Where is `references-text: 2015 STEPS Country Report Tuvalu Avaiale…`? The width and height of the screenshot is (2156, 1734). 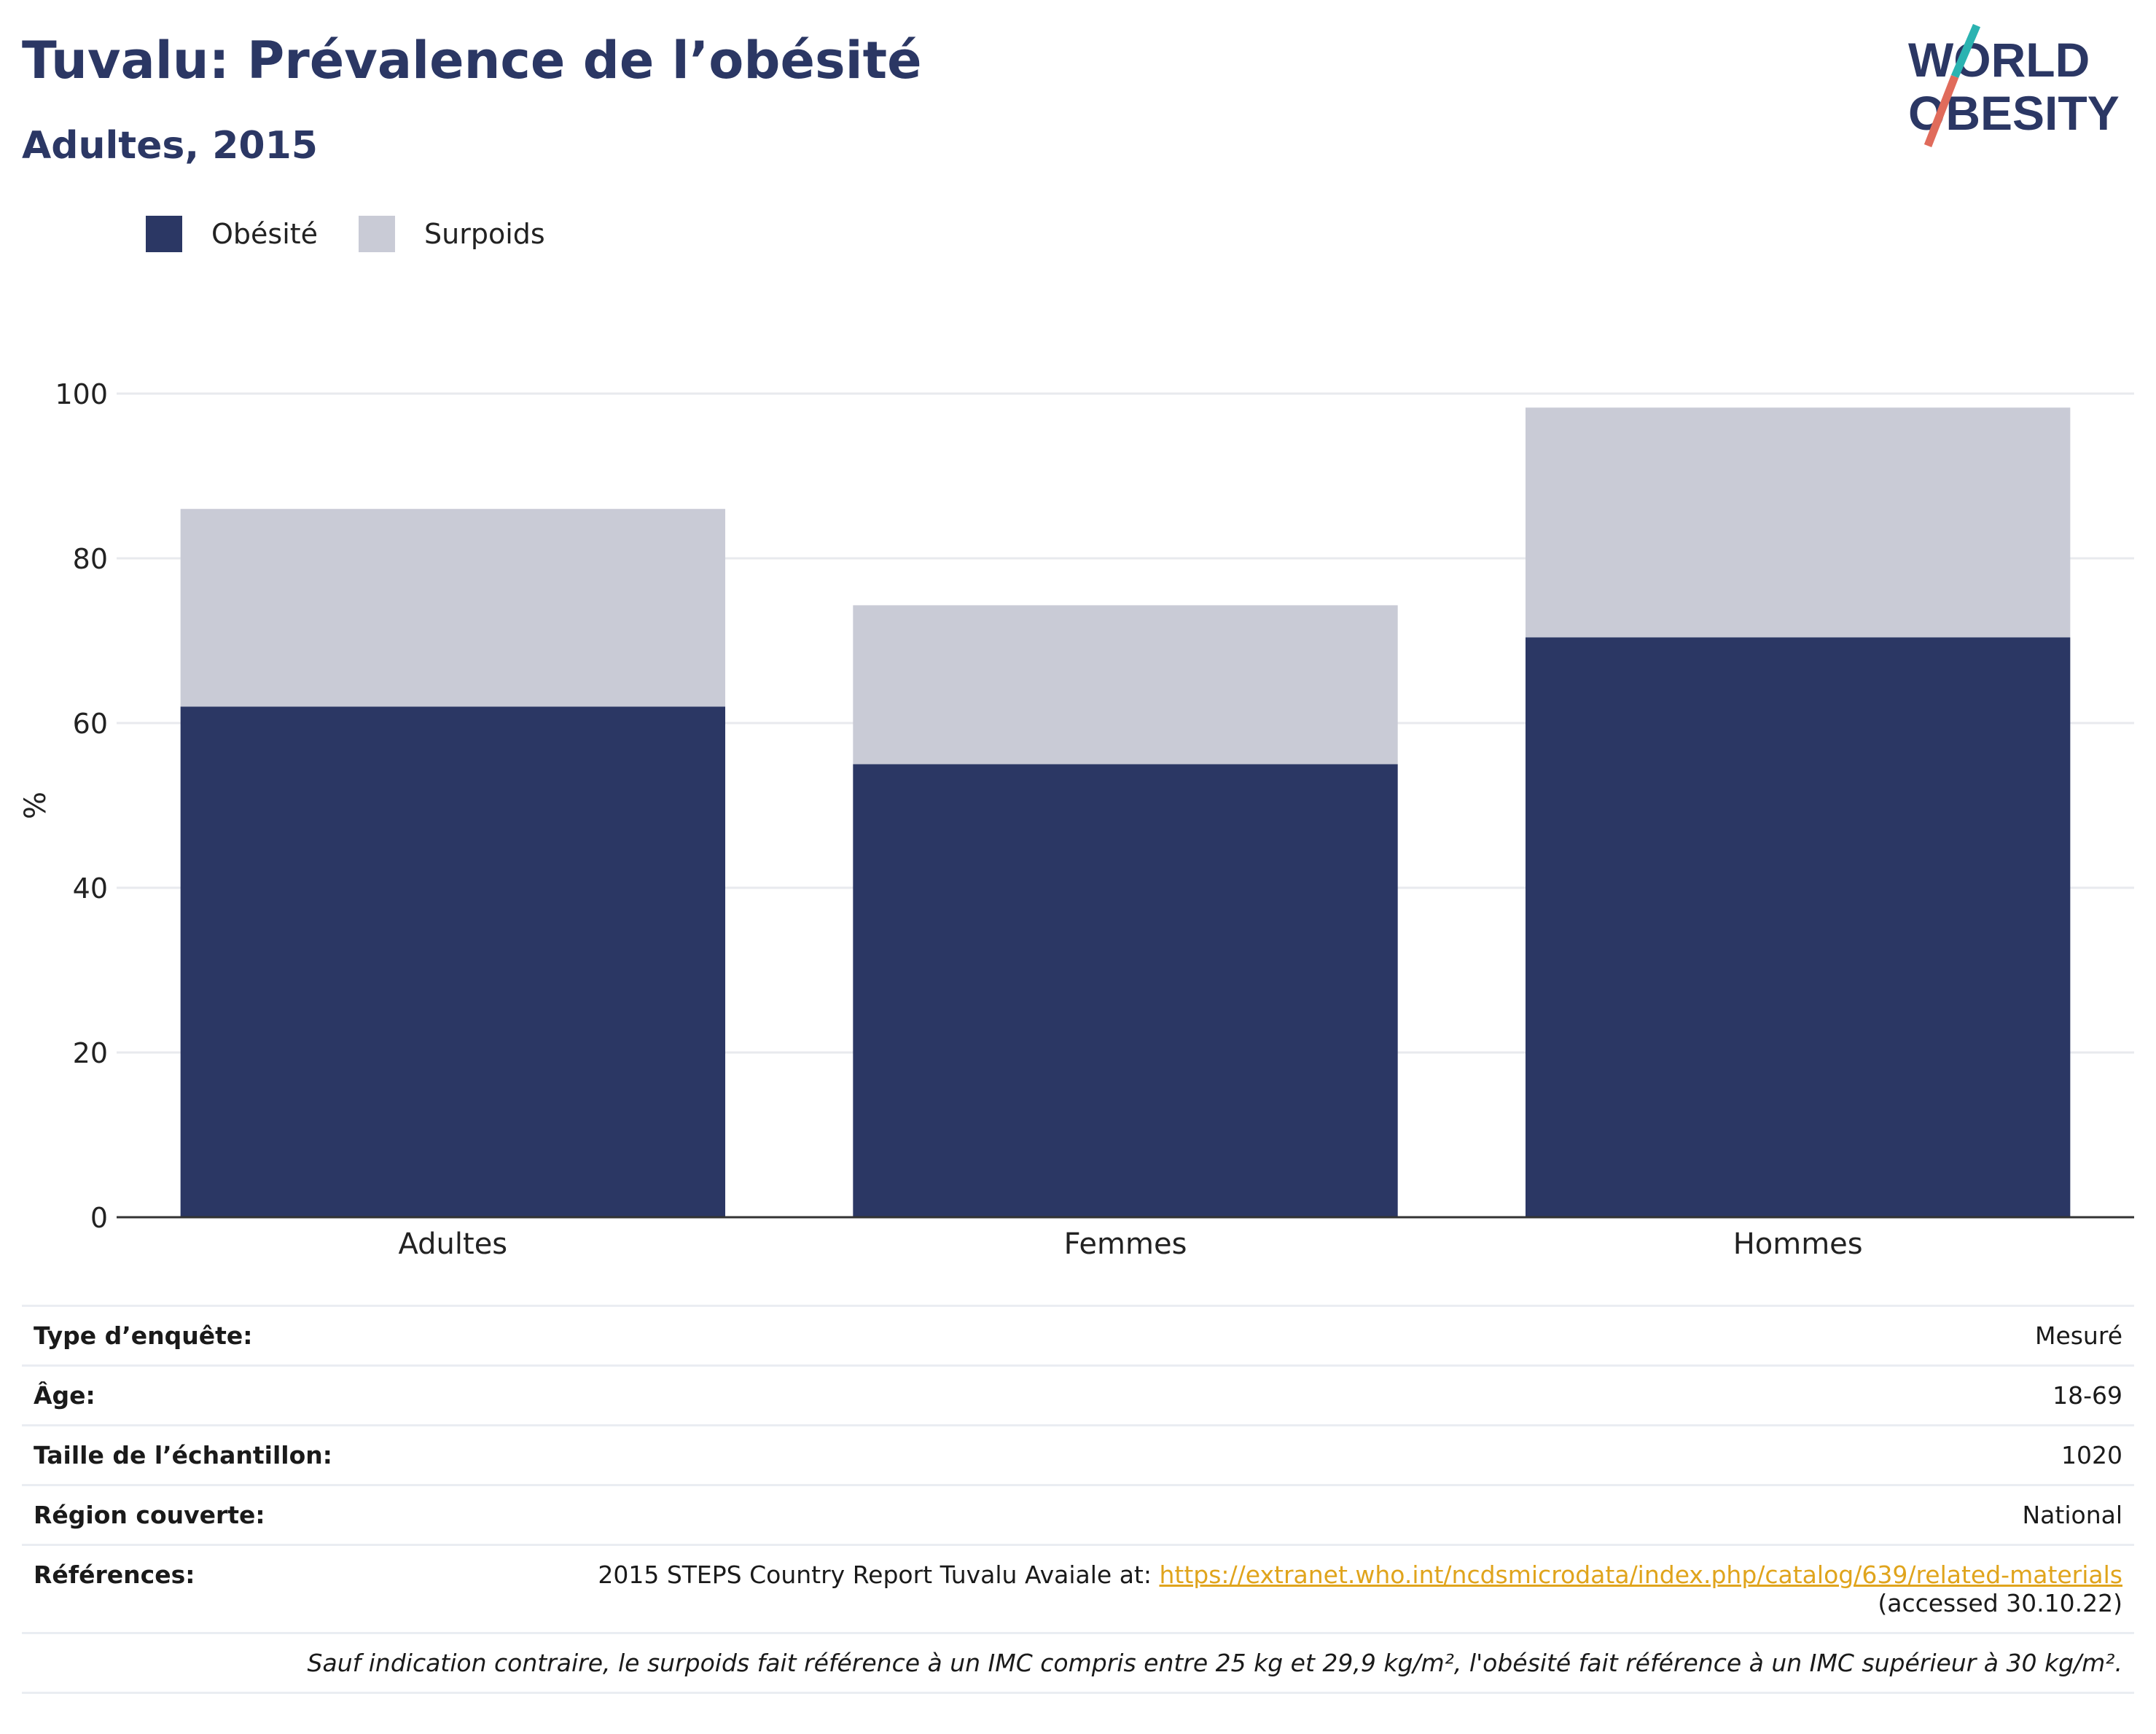
references-text: 2015 STEPS Country Report Tuvalu Avaiale… is located at coordinates (879, 1575).